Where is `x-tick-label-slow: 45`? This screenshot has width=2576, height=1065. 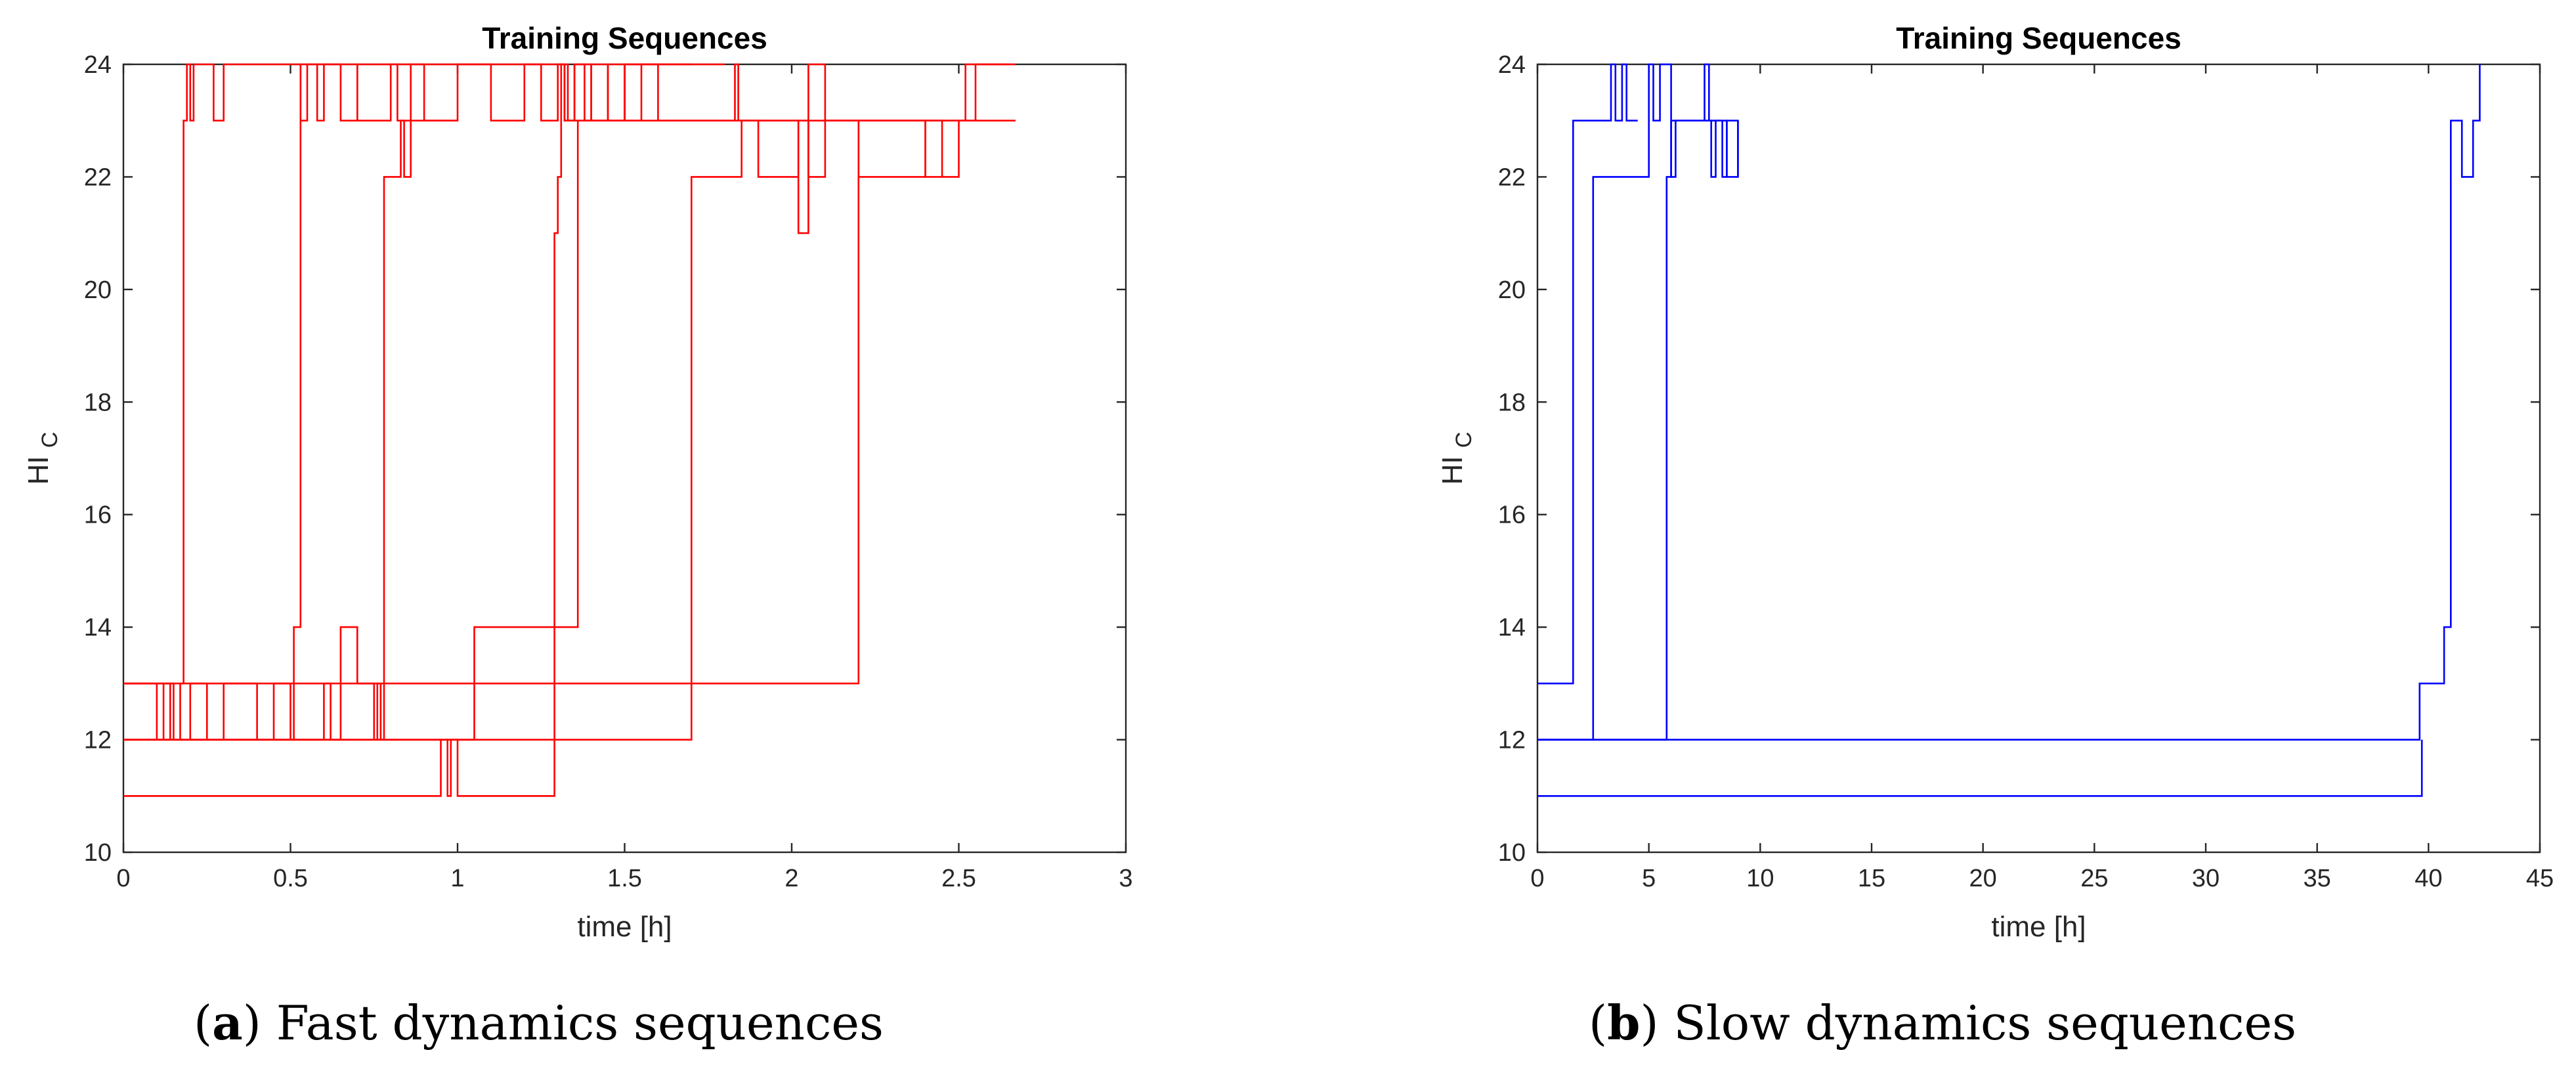
x-tick-label-slow: 45 is located at coordinates (2540, 879).